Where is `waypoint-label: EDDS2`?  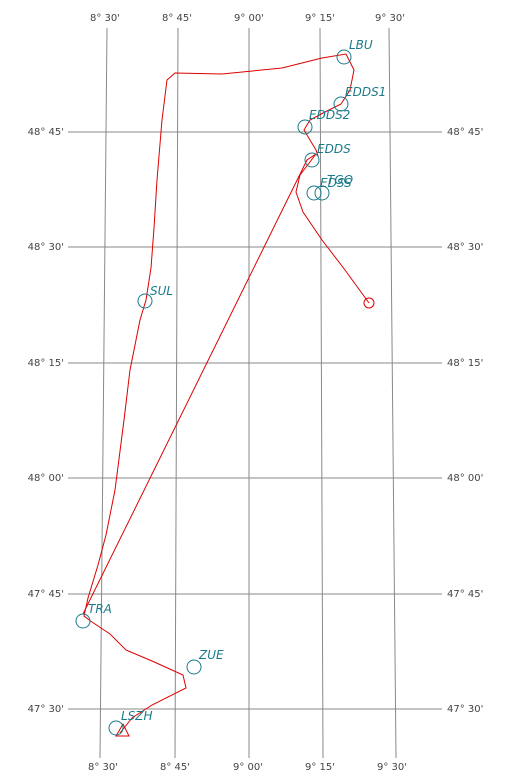 waypoint-label: EDDS2 is located at coordinates (329, 115).